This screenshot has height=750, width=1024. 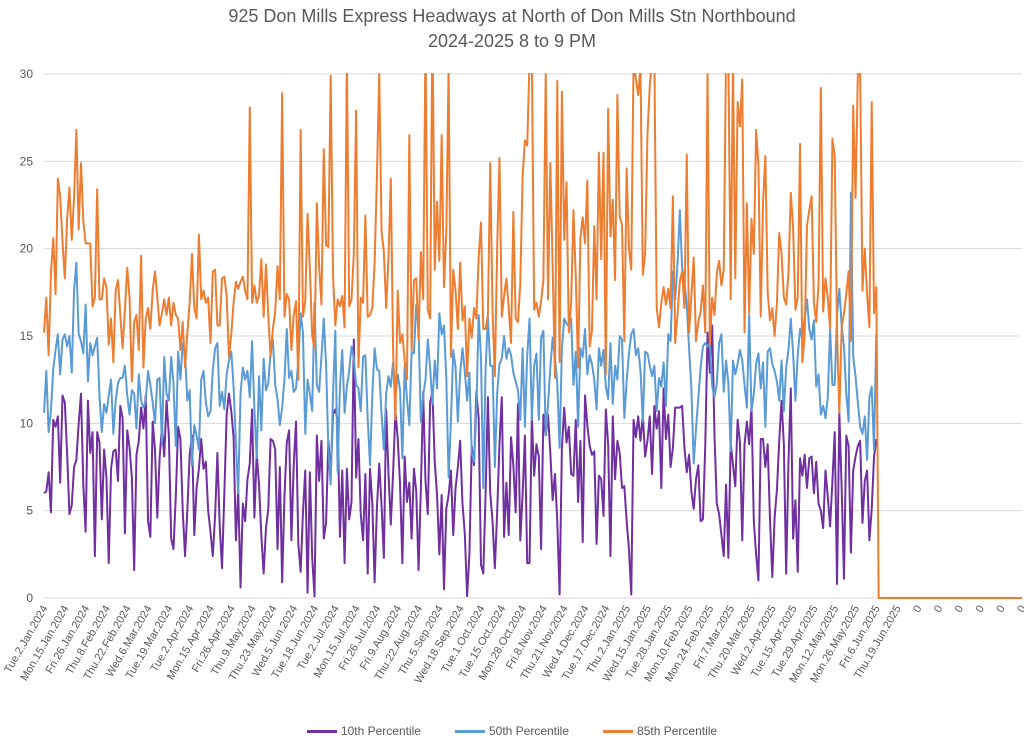 I want to click on y-tick-label: 10, so click(x=27, y=423).